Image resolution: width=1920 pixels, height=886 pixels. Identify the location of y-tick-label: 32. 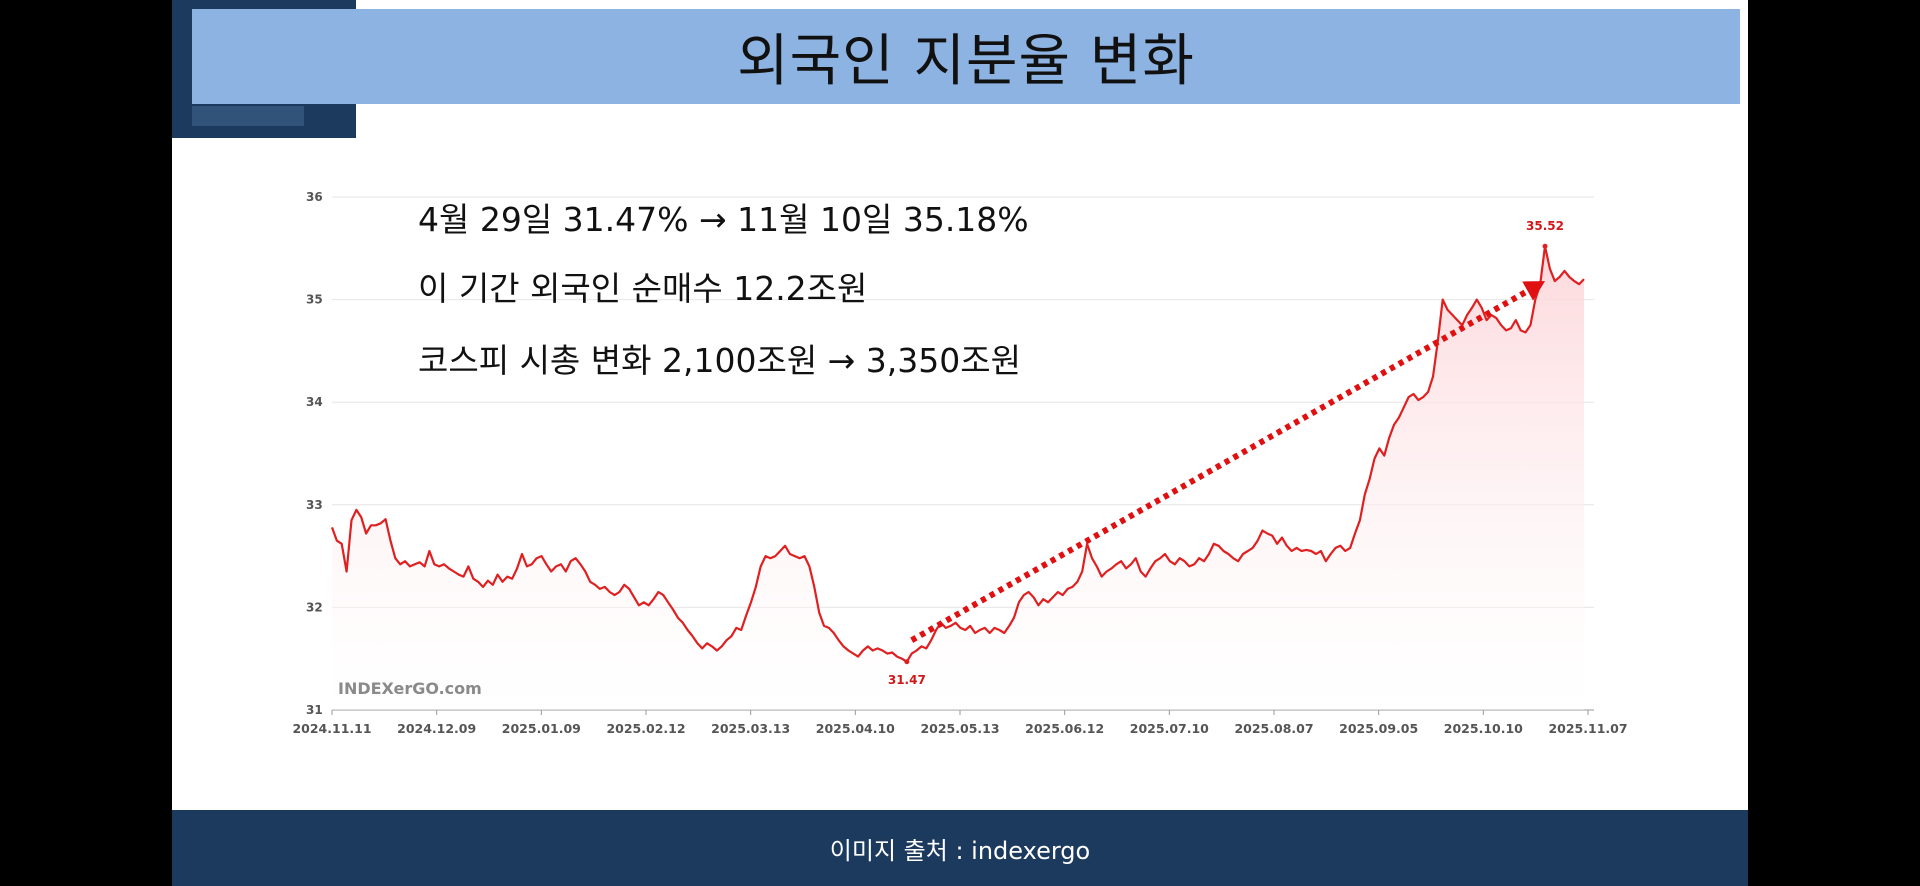
(314, 607).